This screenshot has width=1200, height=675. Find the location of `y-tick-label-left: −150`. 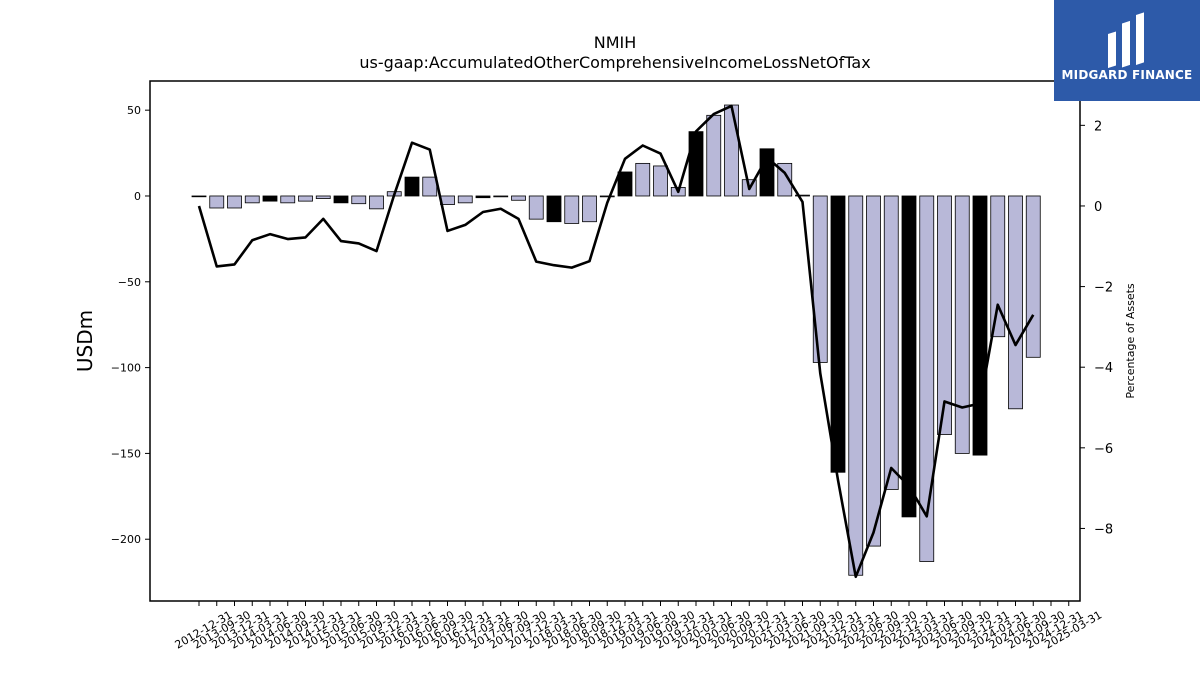

y-tick-label-left: −150 is located at coordinates (126, 453).